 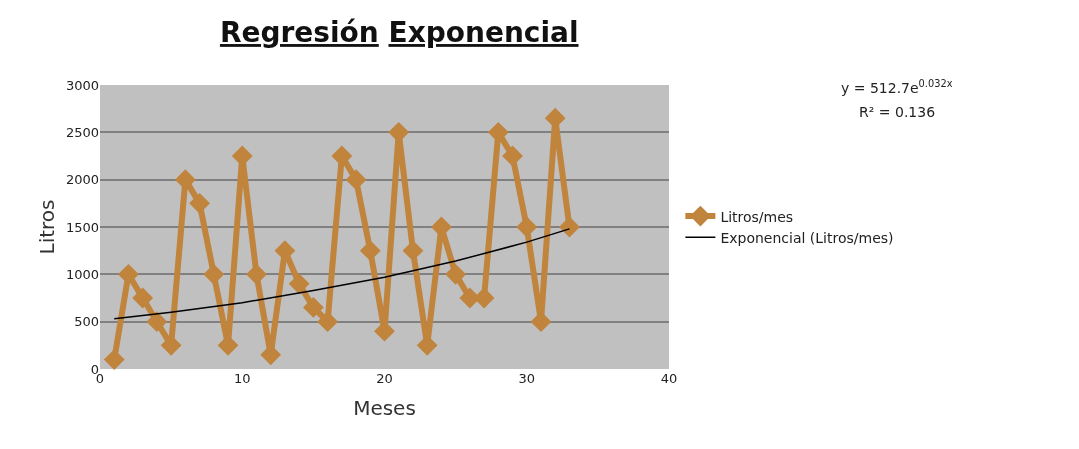 What do you see at coordinates (384, 407) in the screenshot?
I see `x-axis-title: Meses` at bounding box center [384, 407].